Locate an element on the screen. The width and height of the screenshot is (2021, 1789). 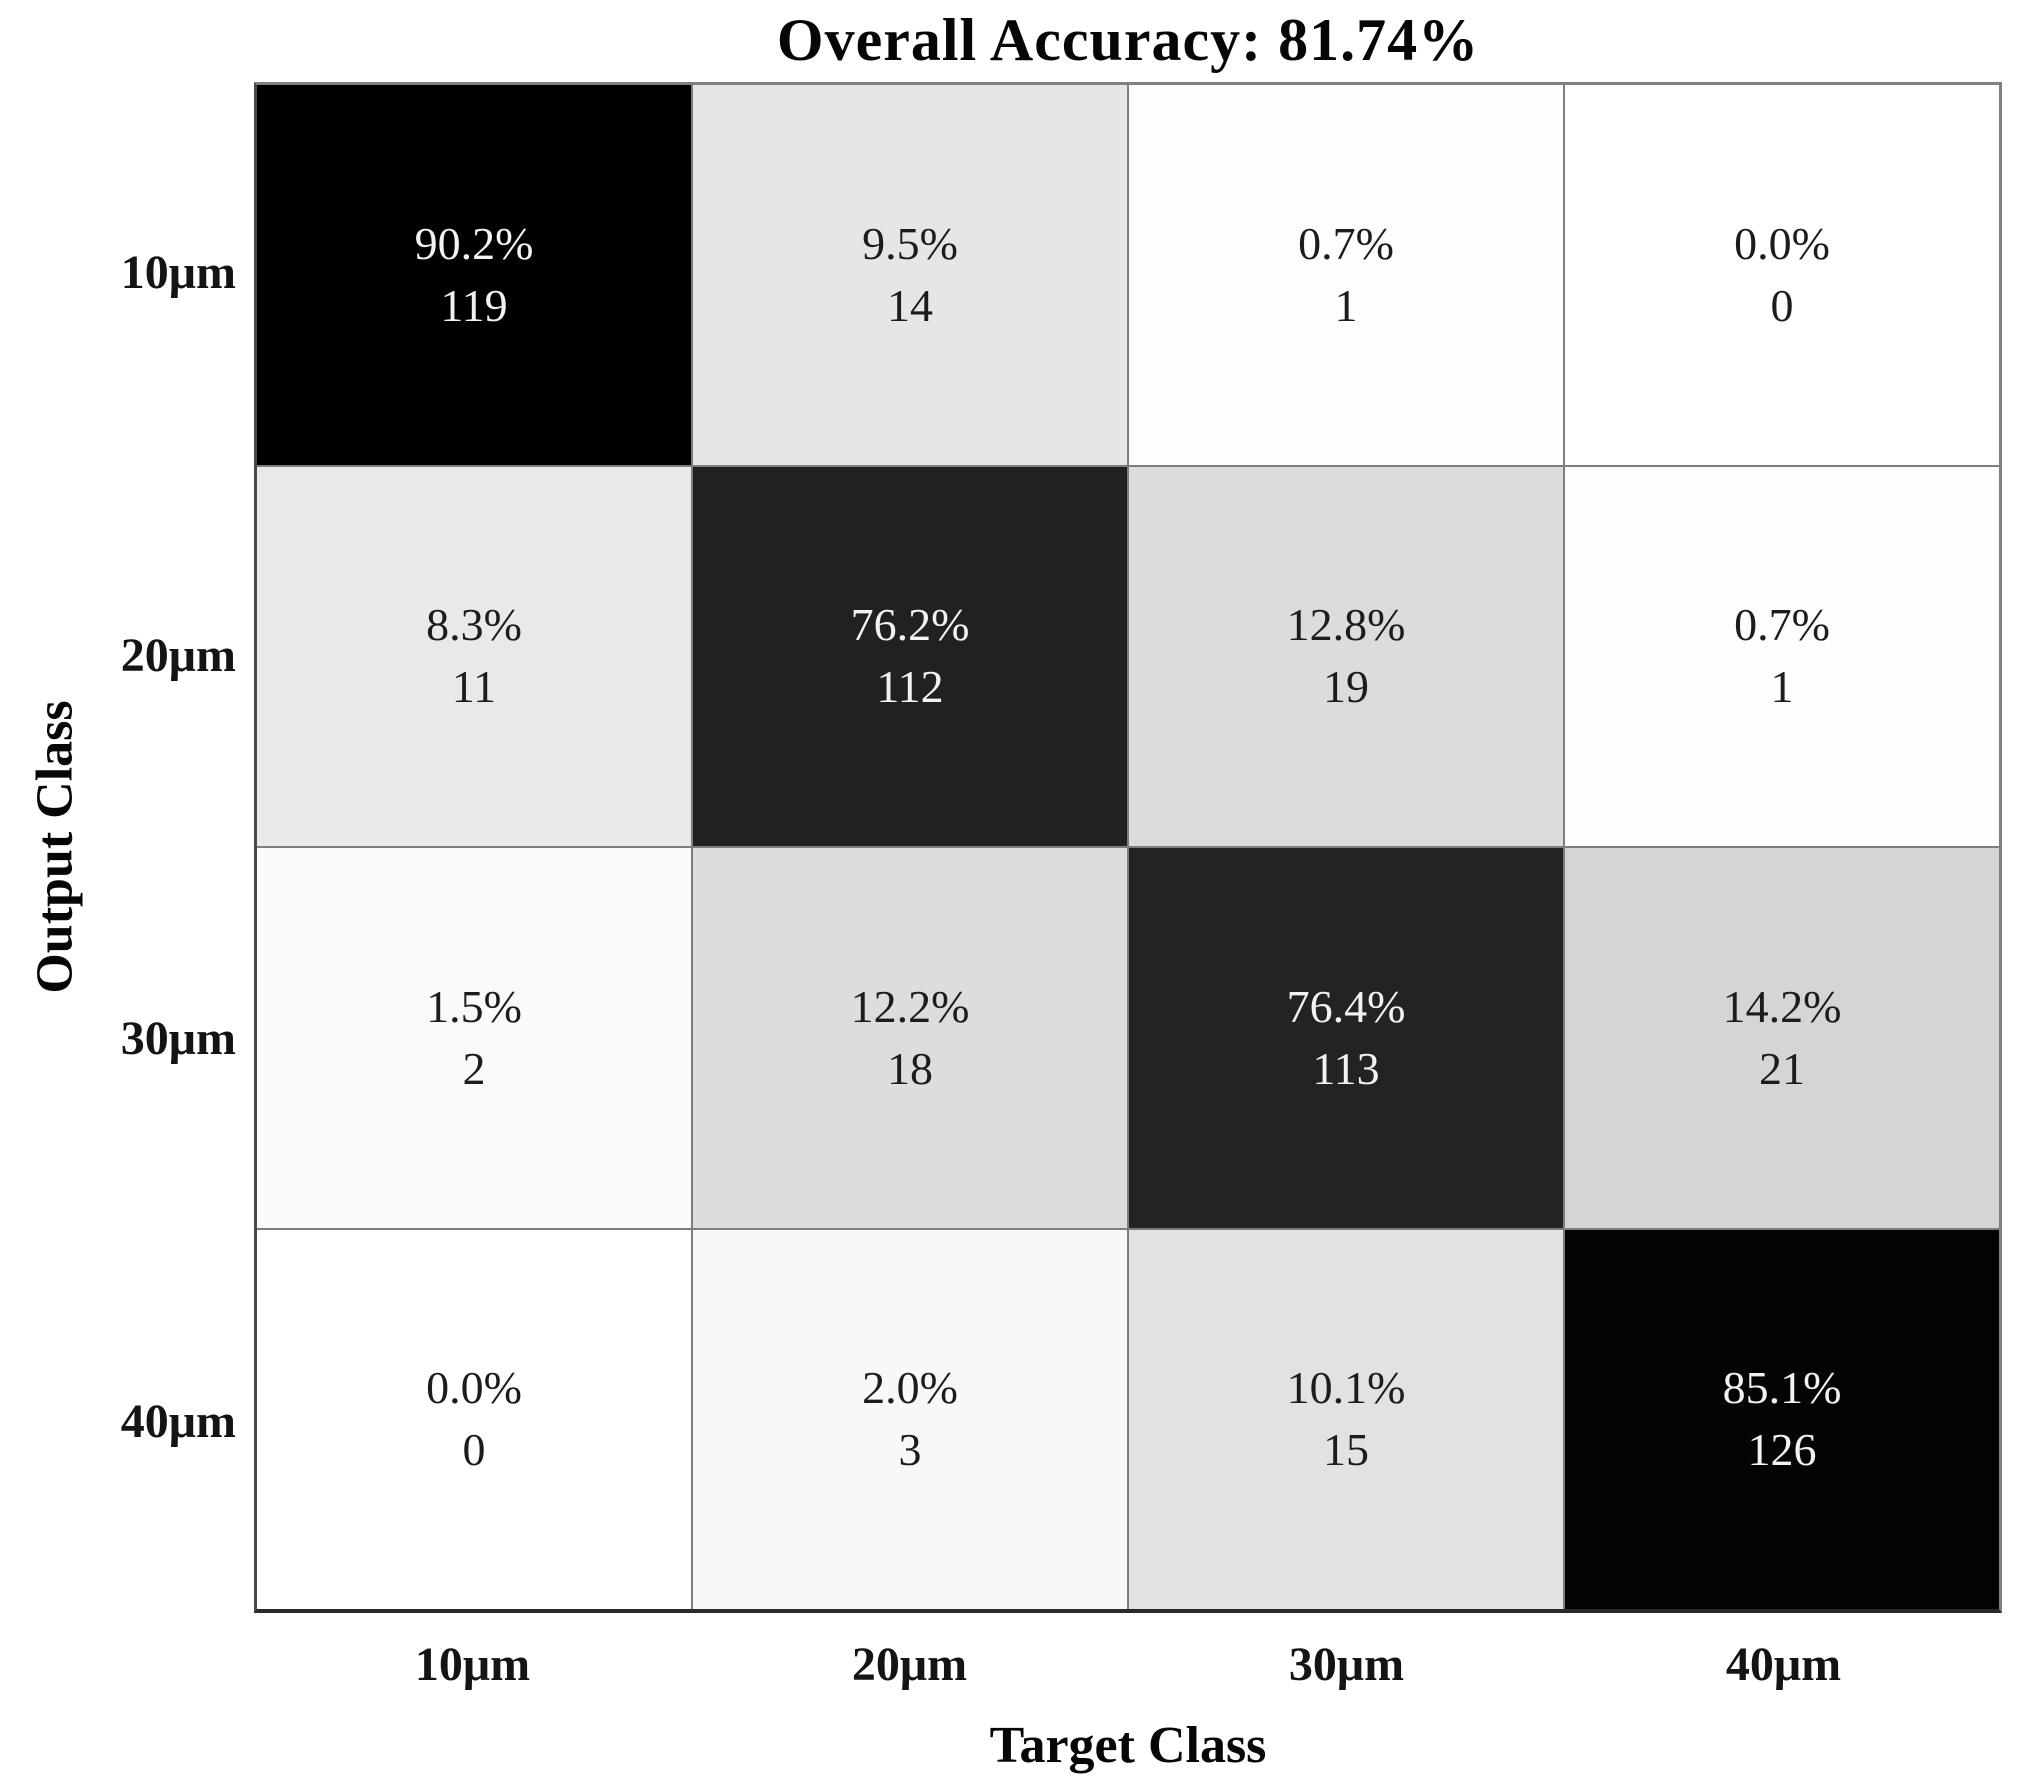
matrix-cell-r1c2: 9.5% 14 is located at coordinates (910, 275).